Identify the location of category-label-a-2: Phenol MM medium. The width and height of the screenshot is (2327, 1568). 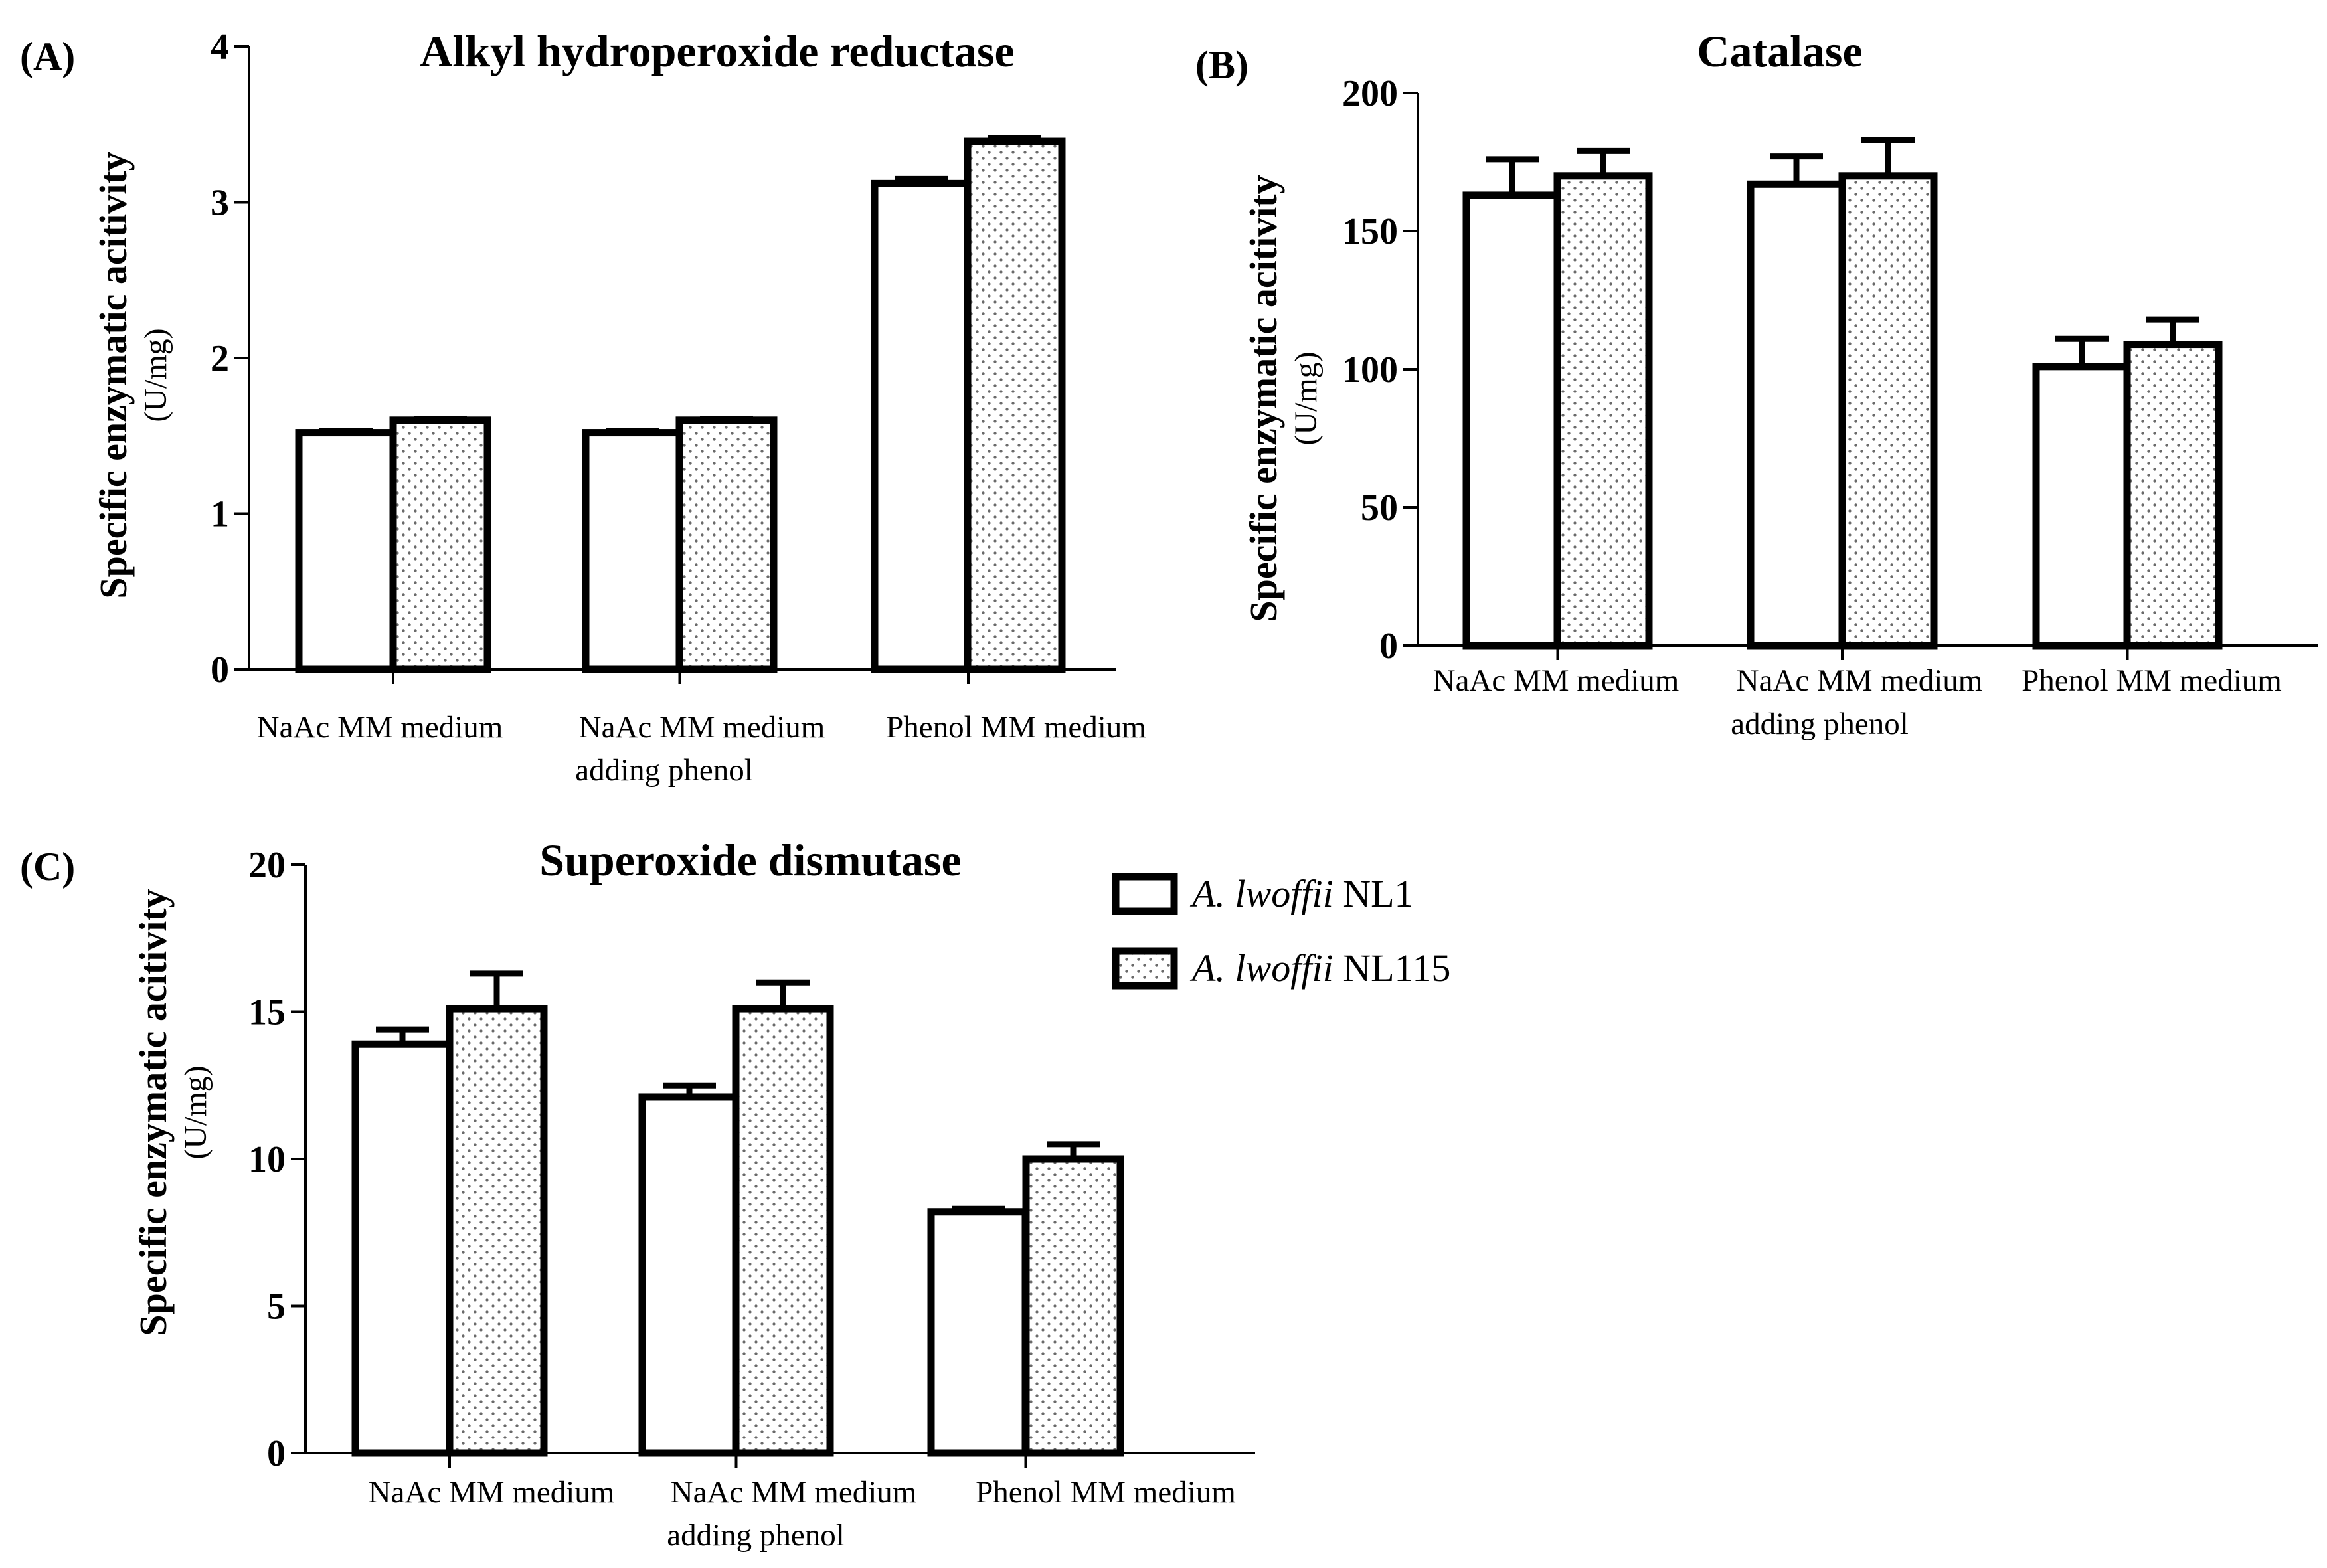
(1016, 727).